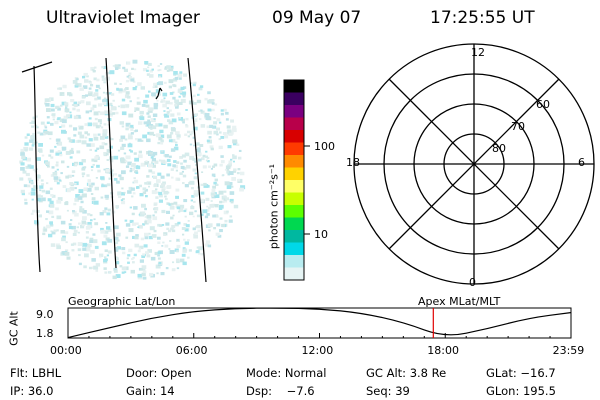  I want to click on info-ip: IP: 36.0, so click(32, 391).